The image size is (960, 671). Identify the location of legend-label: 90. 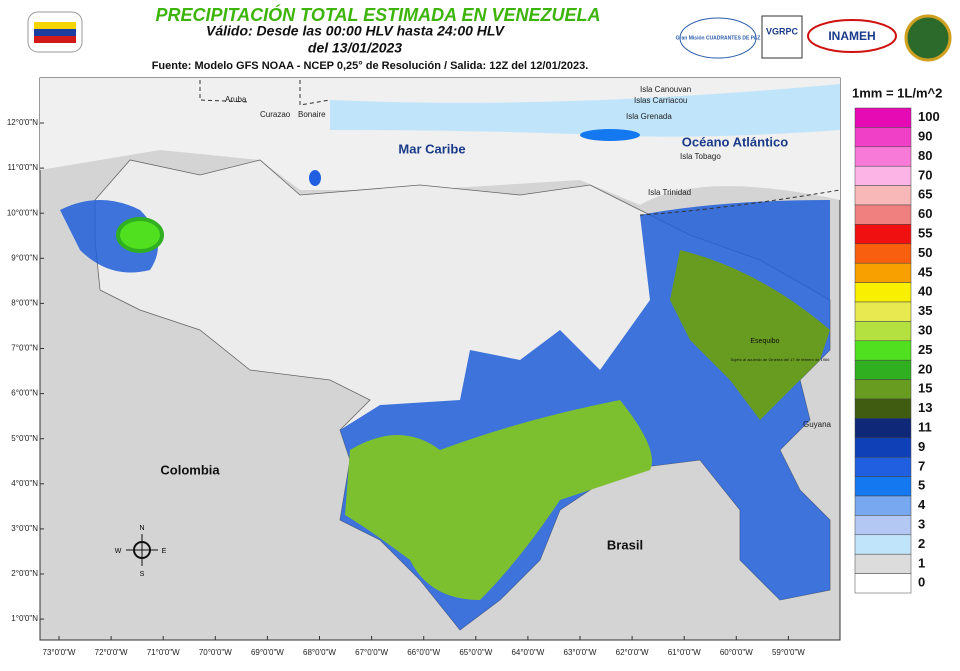
(925, 136).